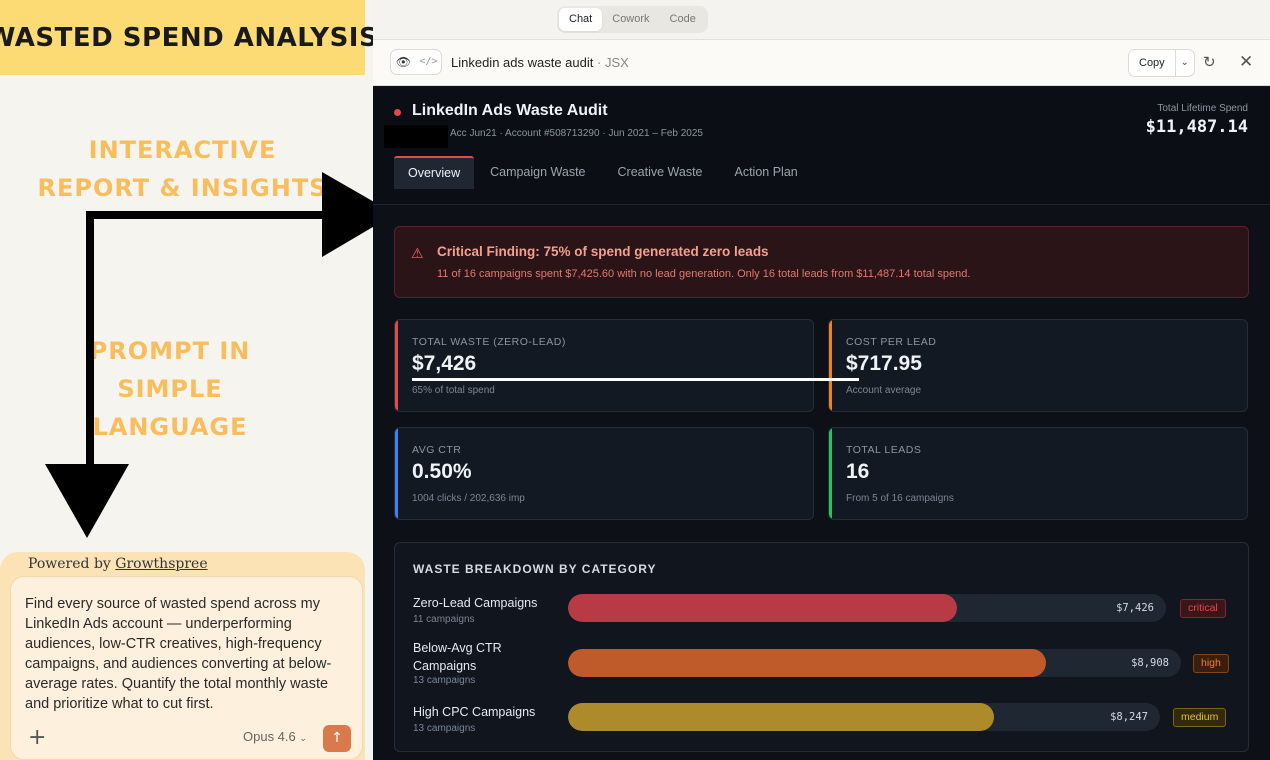 The width and height of the screenshot is (1270, 760). I want to click on close-icon: ✕, so click(1246, 62).